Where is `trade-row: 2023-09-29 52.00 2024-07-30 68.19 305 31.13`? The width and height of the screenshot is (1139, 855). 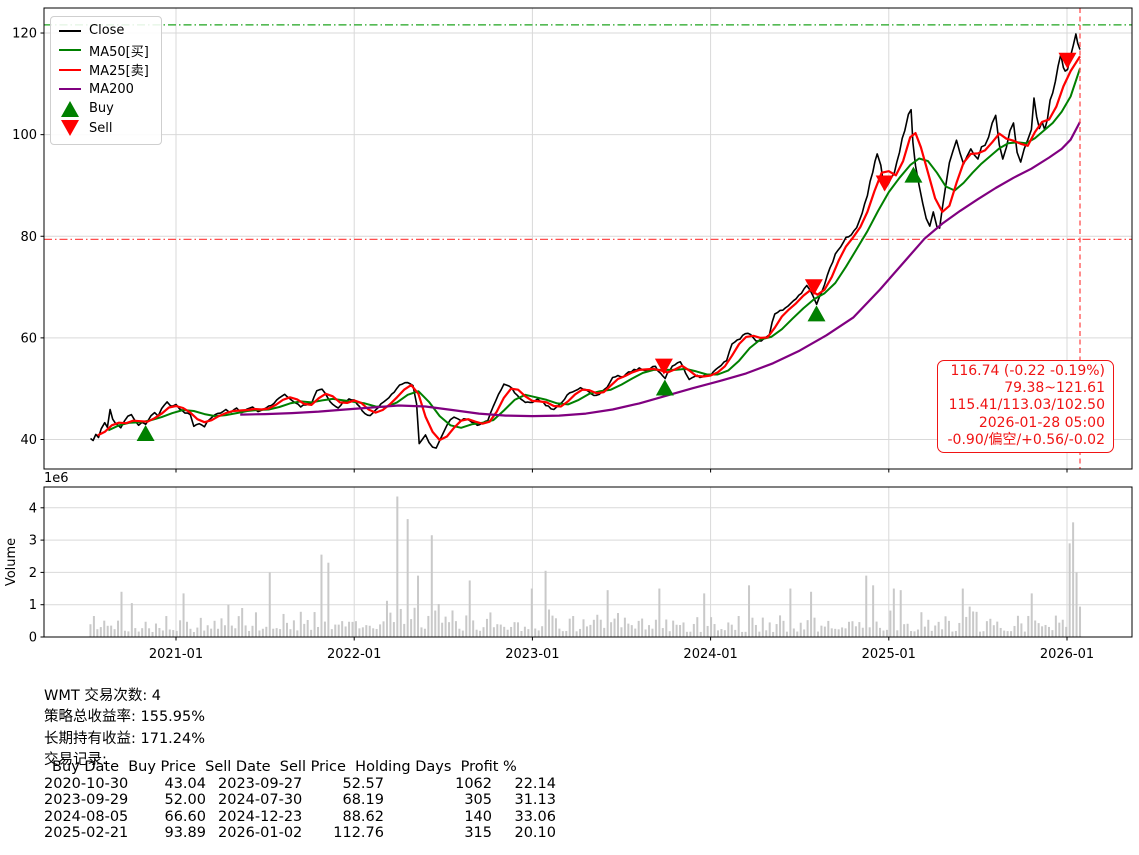 trade-row: 2023-09-29 52.00 2024-07-30 68.19 305 31.13 is located at coordinates (300, 800).